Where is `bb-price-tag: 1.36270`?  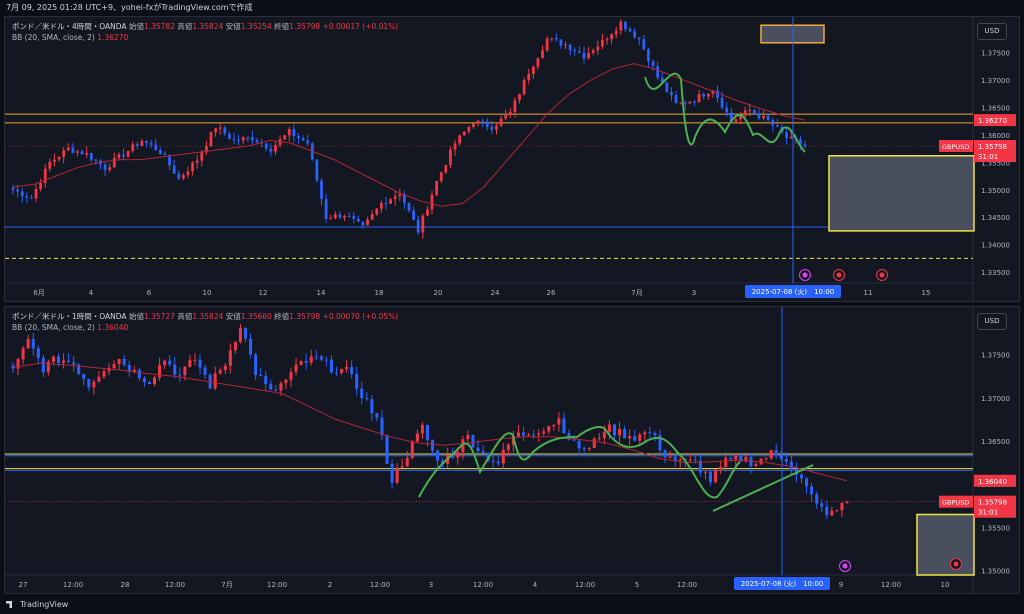
bb-price-tag: 1.36270 is located at coordinates (992, 121).